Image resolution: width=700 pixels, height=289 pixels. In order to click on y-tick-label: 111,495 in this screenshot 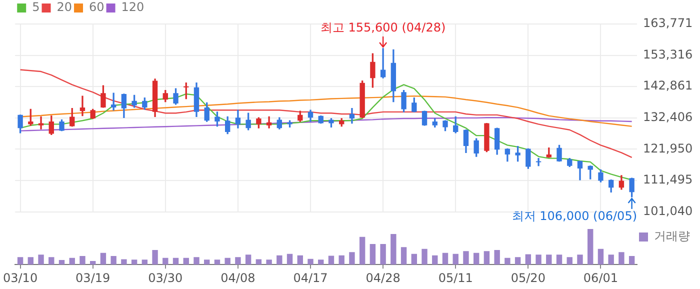, I will do `click(668, 179)`.